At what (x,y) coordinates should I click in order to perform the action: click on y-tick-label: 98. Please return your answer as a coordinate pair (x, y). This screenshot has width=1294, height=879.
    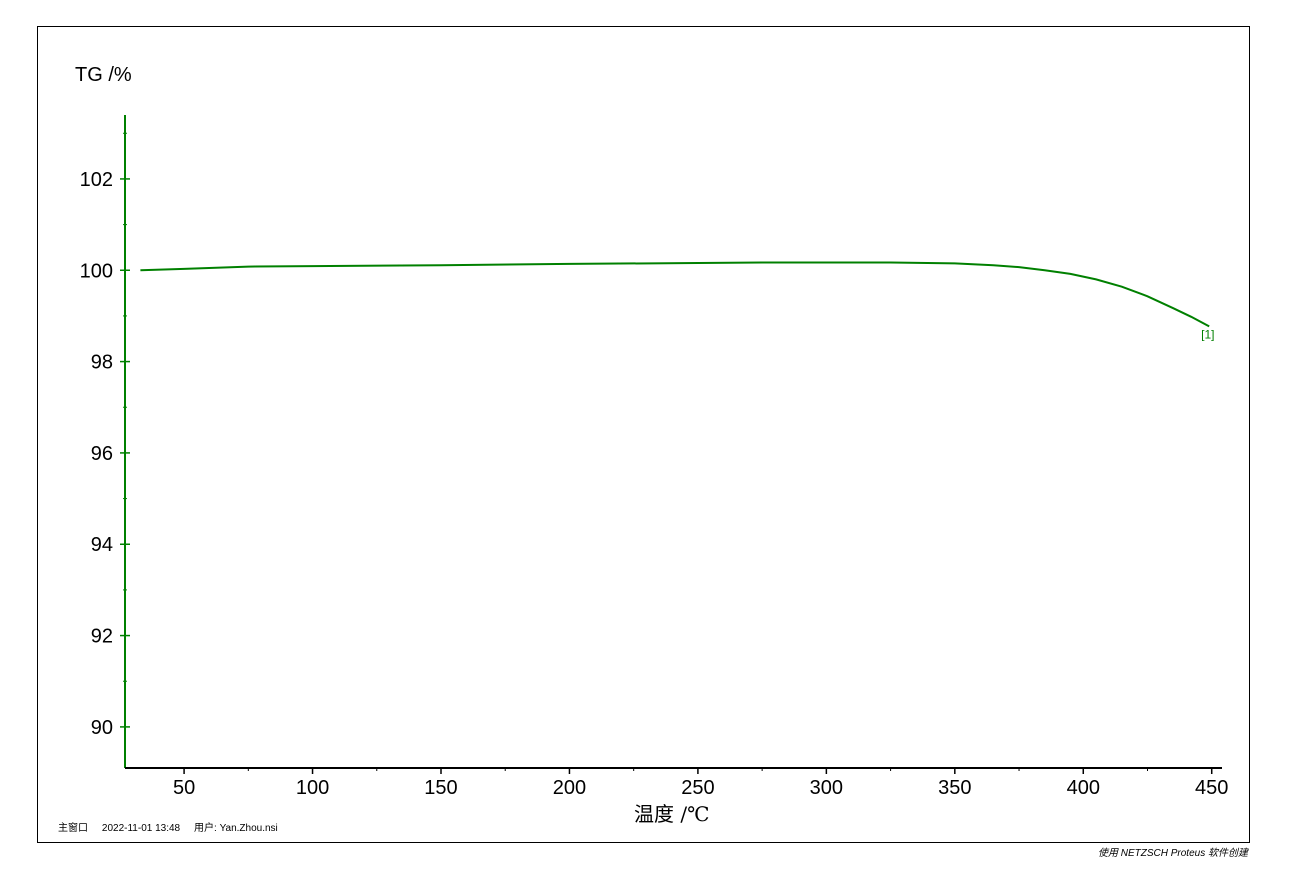
    Looking at the image, I should click on (102, 363).